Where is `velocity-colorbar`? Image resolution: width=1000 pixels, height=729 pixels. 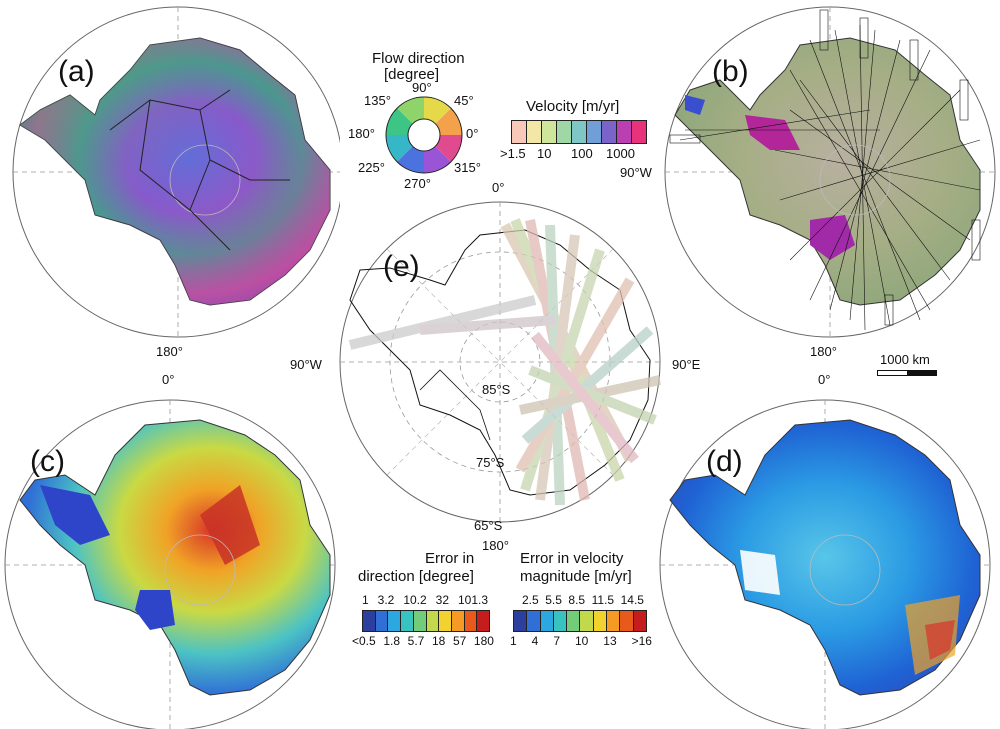 velocity-colorbar is located at coordinates (579, 132).